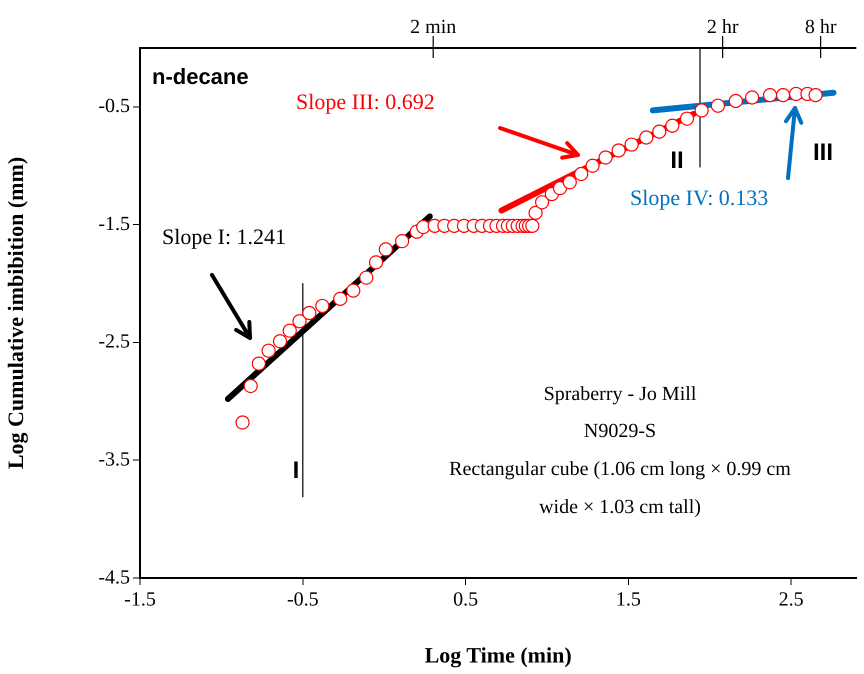 This screenshot has height=674, width=864. Describe the element at coordinates (114, 106) in the screenshot. I see `y-tick-label: -0.5` at that location.